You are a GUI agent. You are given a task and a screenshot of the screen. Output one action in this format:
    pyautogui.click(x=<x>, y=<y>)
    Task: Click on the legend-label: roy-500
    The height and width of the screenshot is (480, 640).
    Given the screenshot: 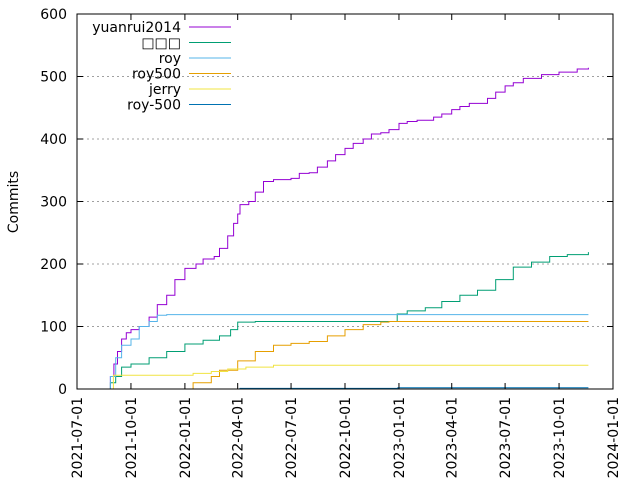 What is the action you would take?
    pyautogui.click(x=154, y=106)
    